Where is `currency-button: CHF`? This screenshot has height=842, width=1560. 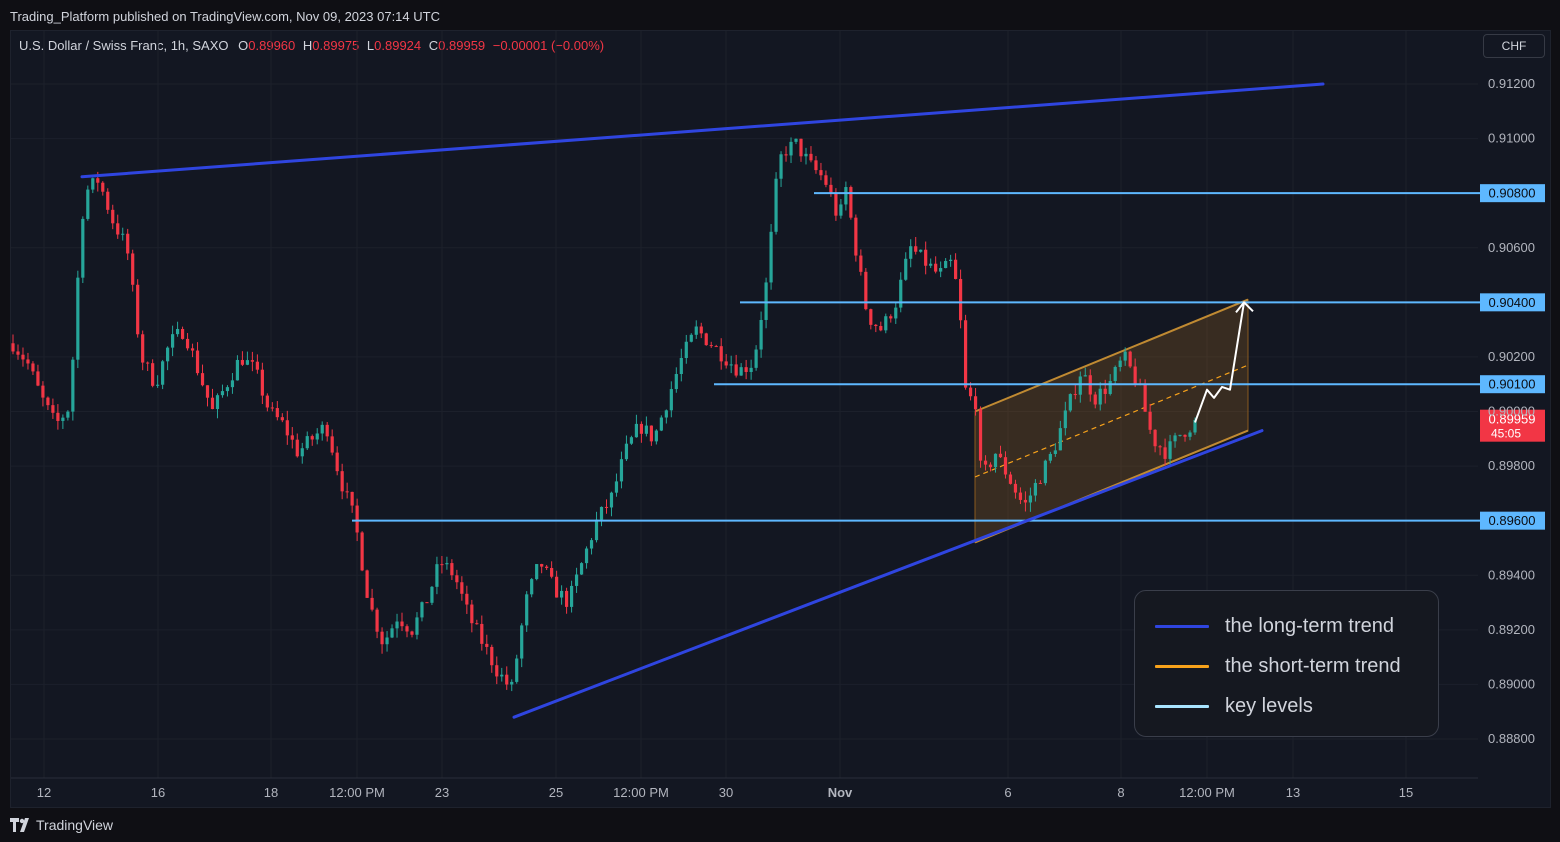
currency-button: CHF is located at coordinates (1514, 46).